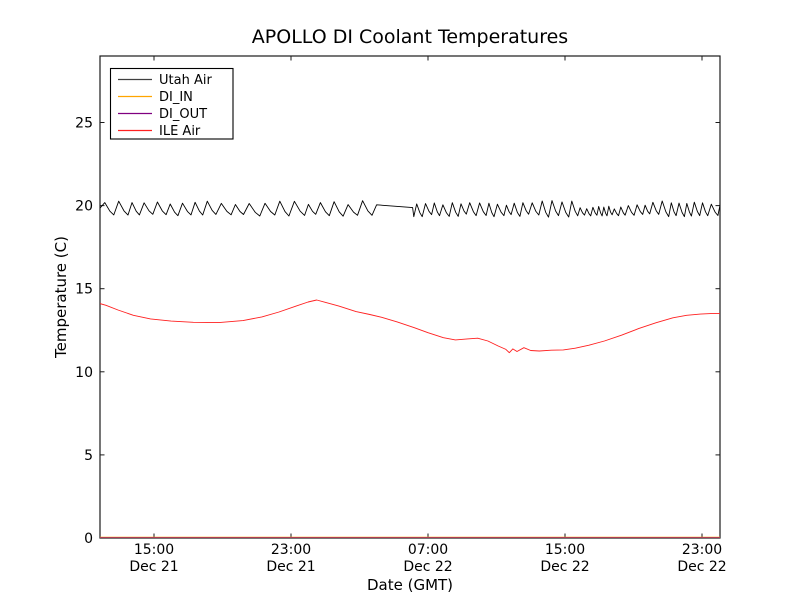 Image resolution: width=800 pixels, height=600 pixels. I want to click on y-tick-label: 5, so click(88, 456).